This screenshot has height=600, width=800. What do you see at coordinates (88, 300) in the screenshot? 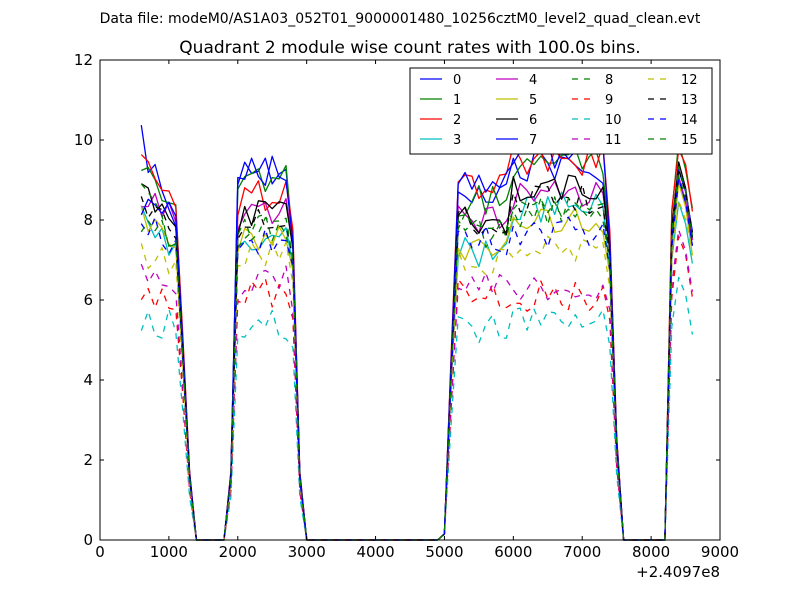
I see `y-tick-label: 6` at bounding box center [88, 300].